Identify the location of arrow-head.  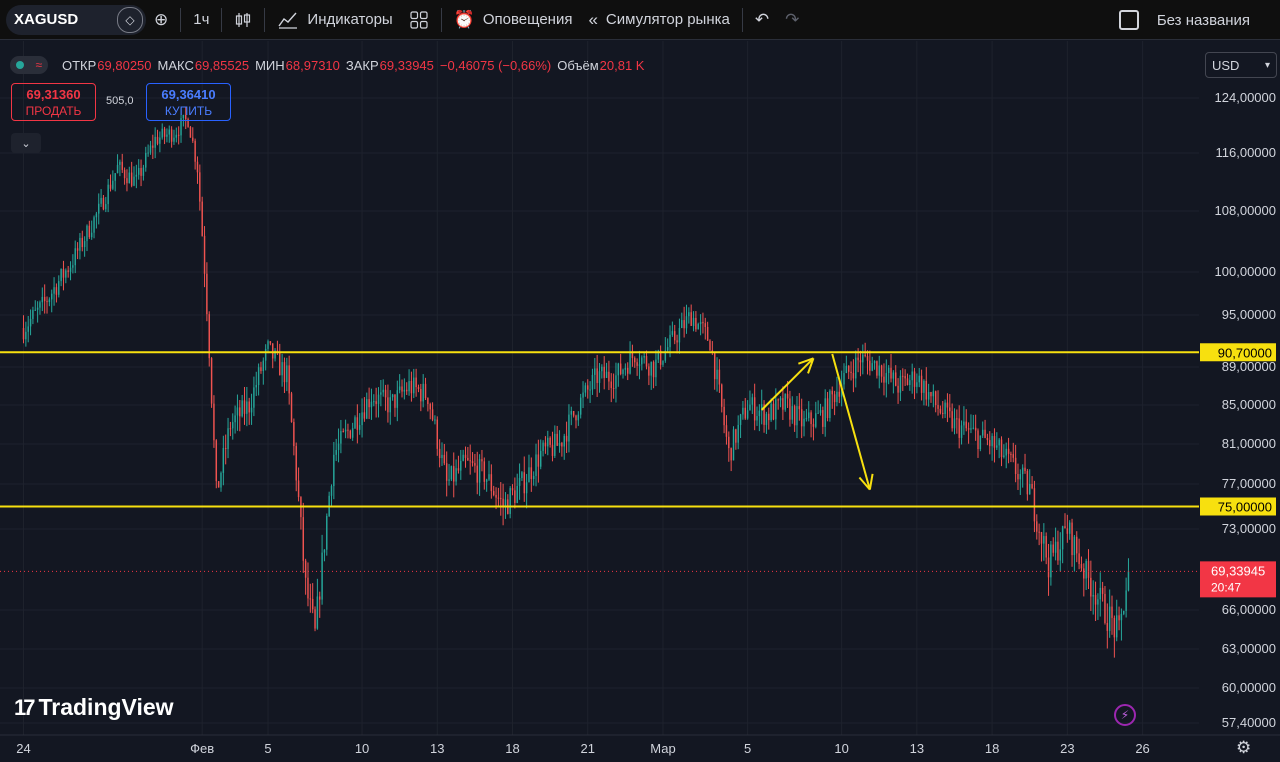
(864, 483).